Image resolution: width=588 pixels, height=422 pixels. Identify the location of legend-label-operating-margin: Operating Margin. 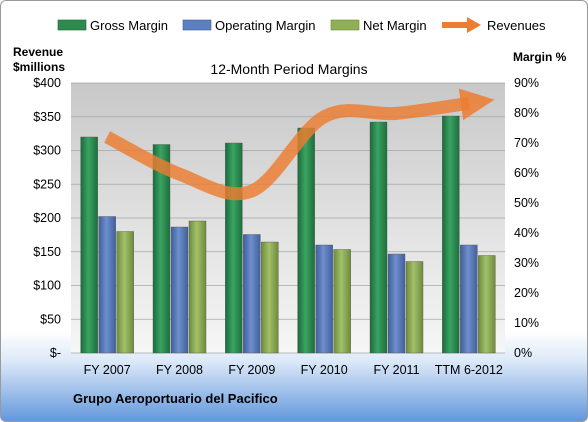
(265, 25).